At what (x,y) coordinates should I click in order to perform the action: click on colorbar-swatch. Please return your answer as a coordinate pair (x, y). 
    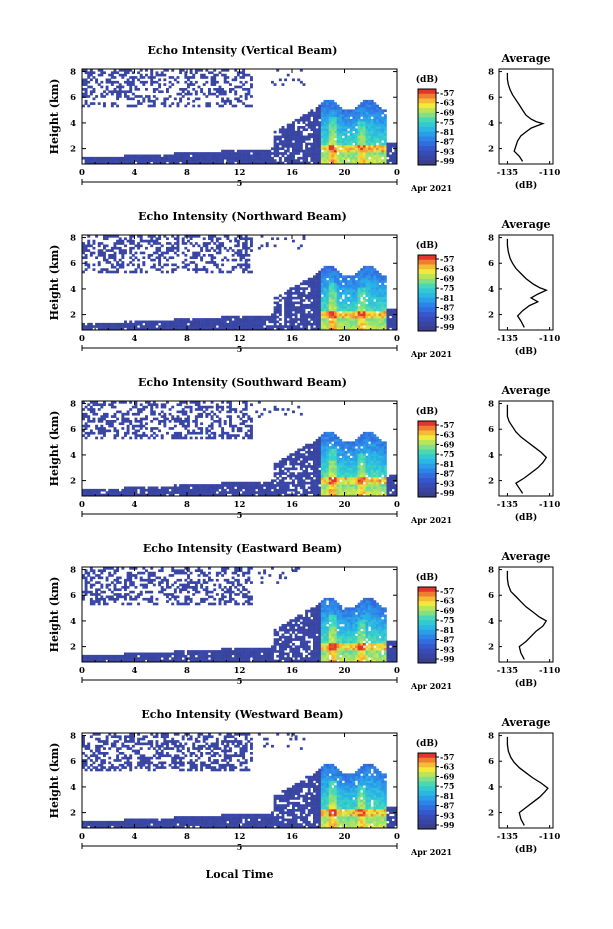
    Looking at the image, I should click on (427, 258).